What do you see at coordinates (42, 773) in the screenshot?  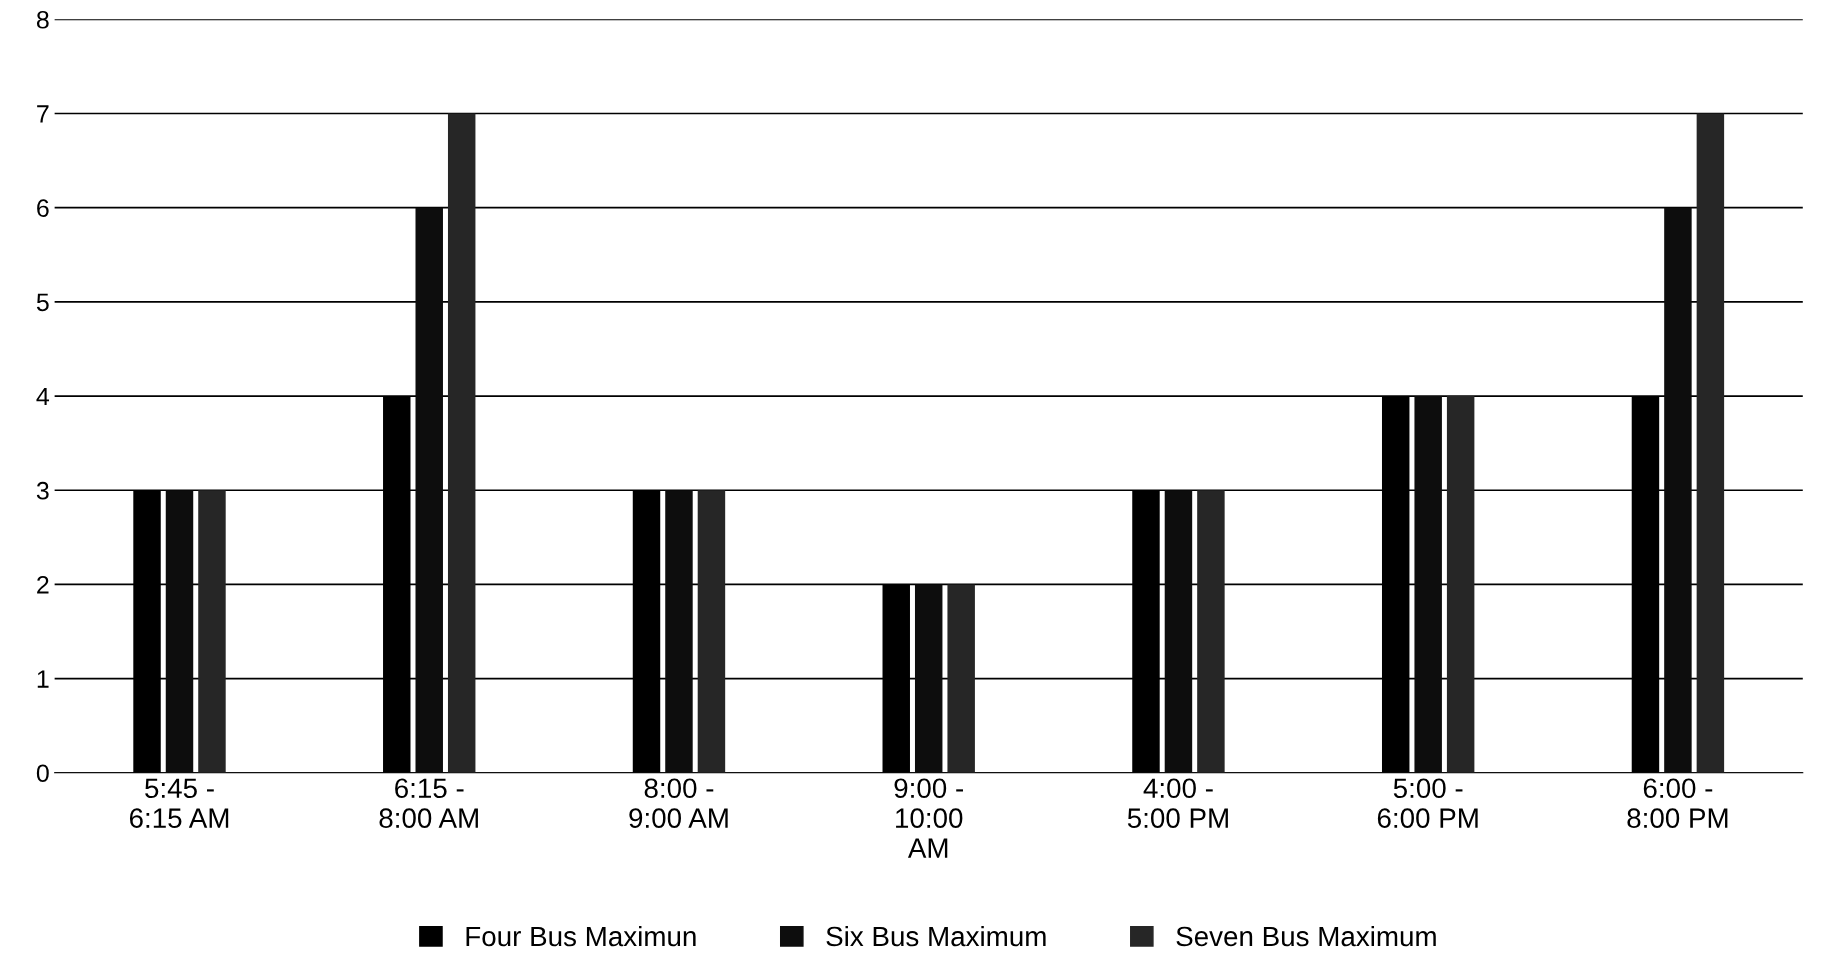 I see `y-tick-label: 0` at bounding box center [42, 773].